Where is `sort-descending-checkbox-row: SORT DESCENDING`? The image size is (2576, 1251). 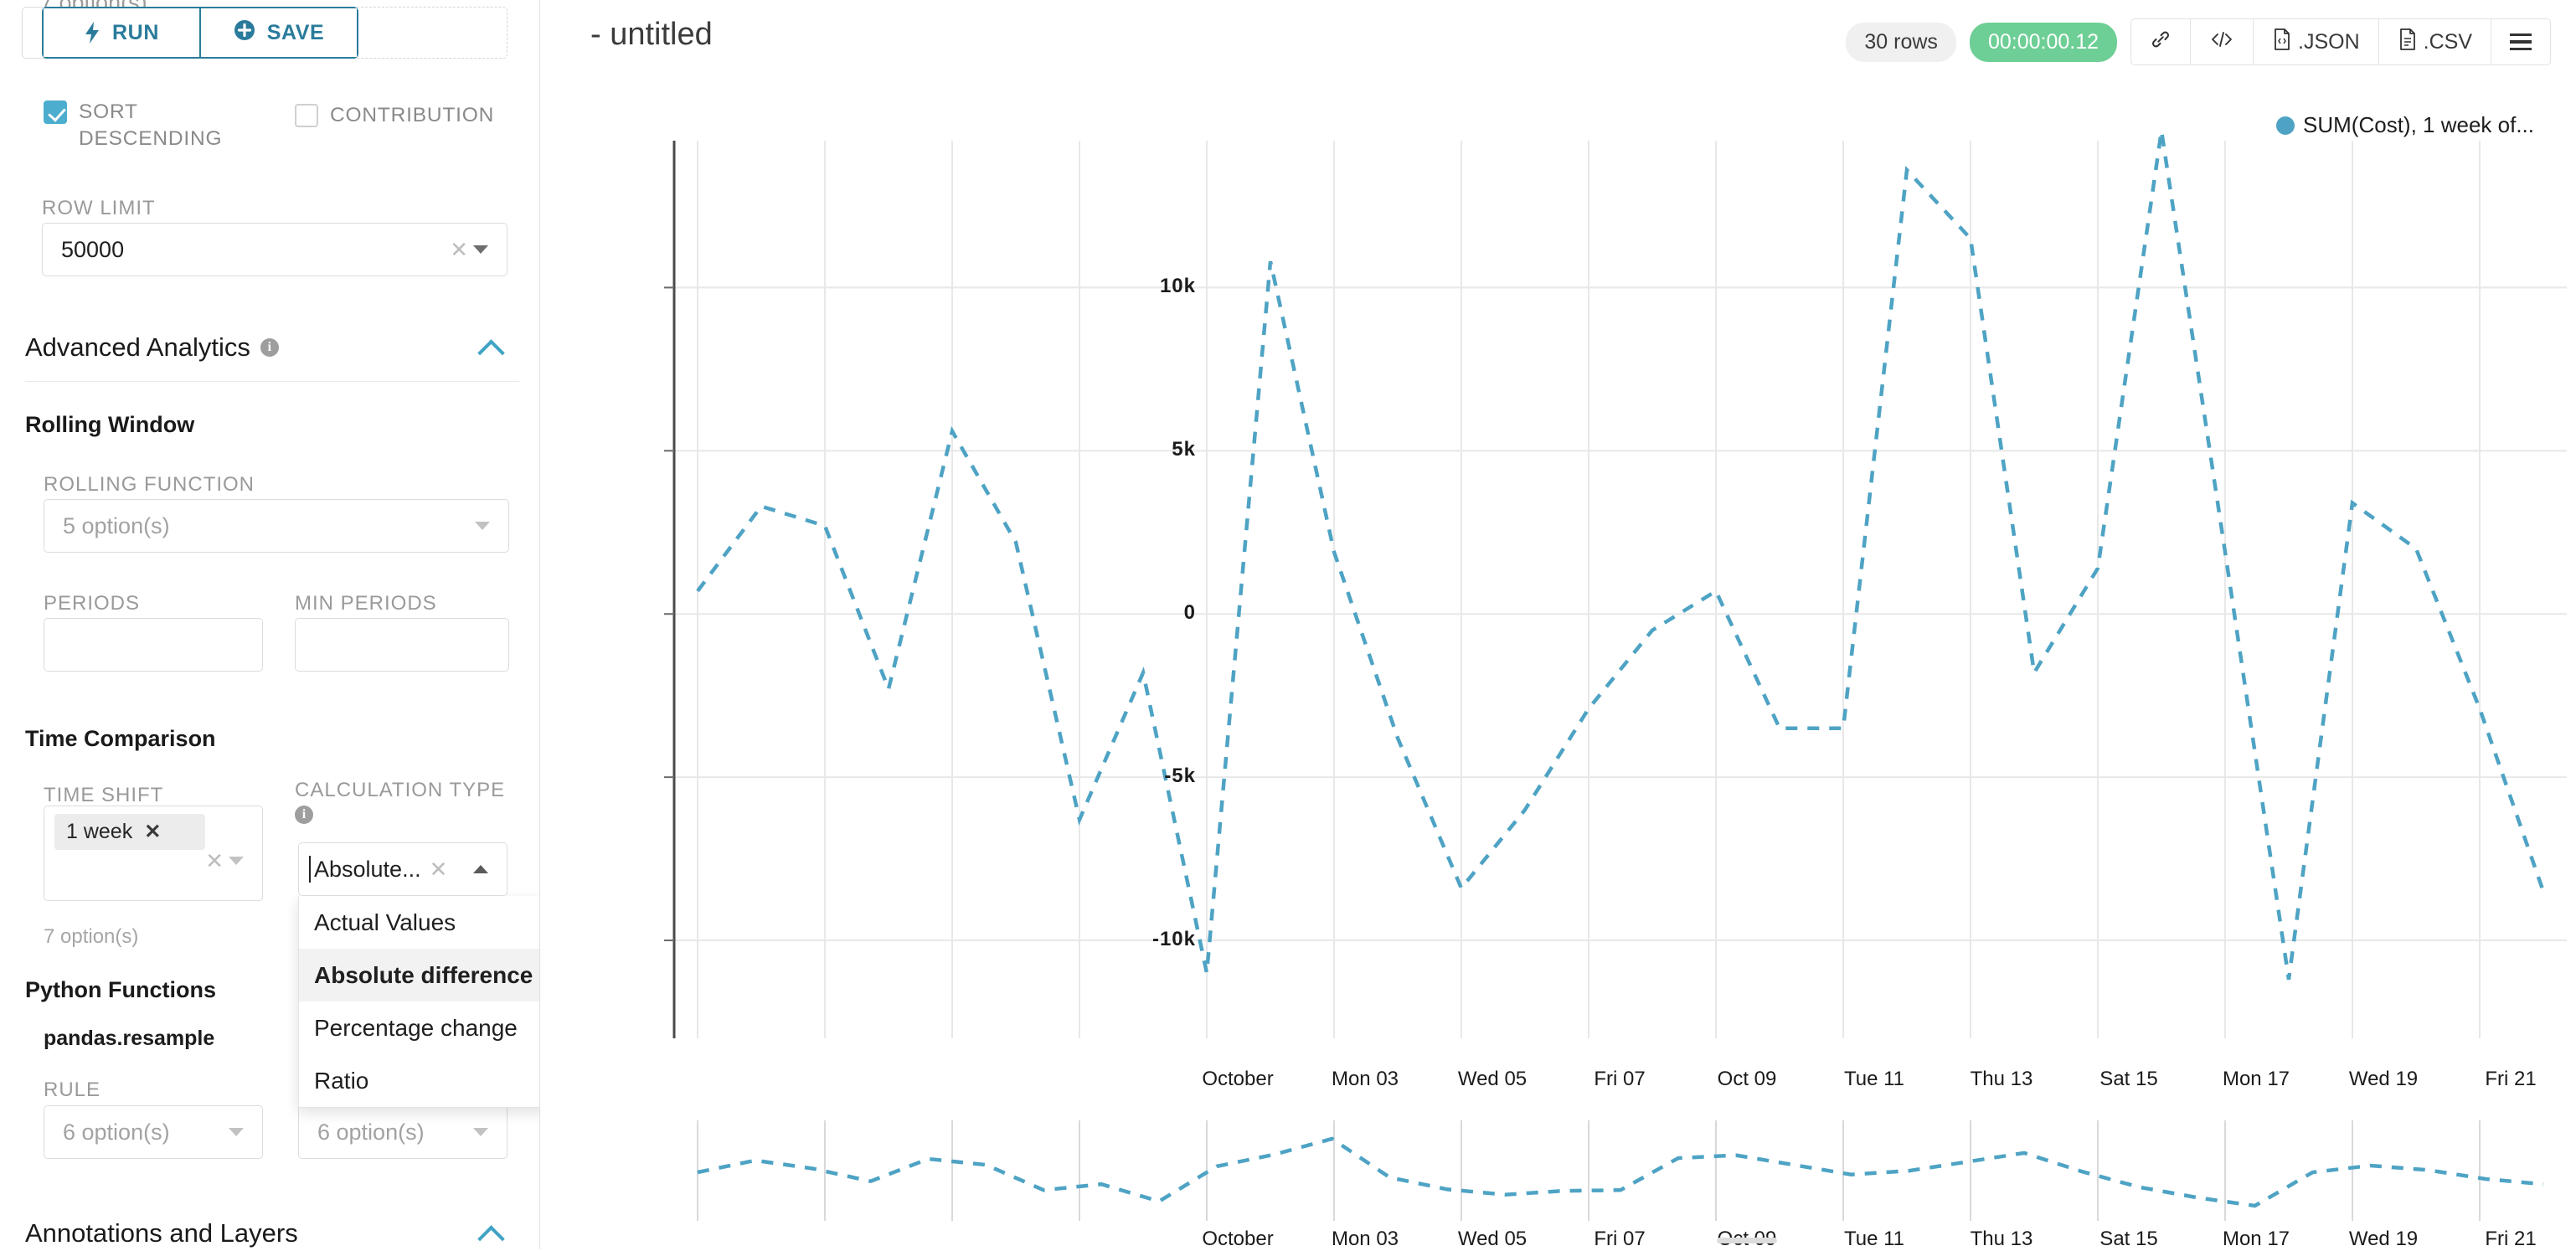
sort-descending-checkbox-row: SORT DESCENDING is located at coordinates (157, 126).